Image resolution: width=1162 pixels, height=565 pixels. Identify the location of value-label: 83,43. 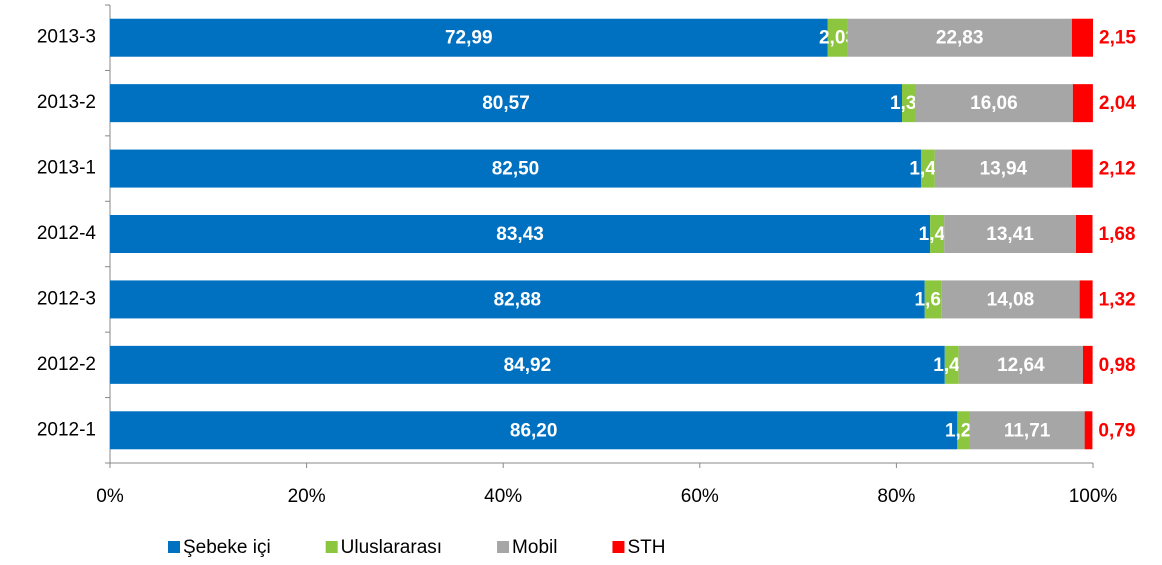
(520, 234).